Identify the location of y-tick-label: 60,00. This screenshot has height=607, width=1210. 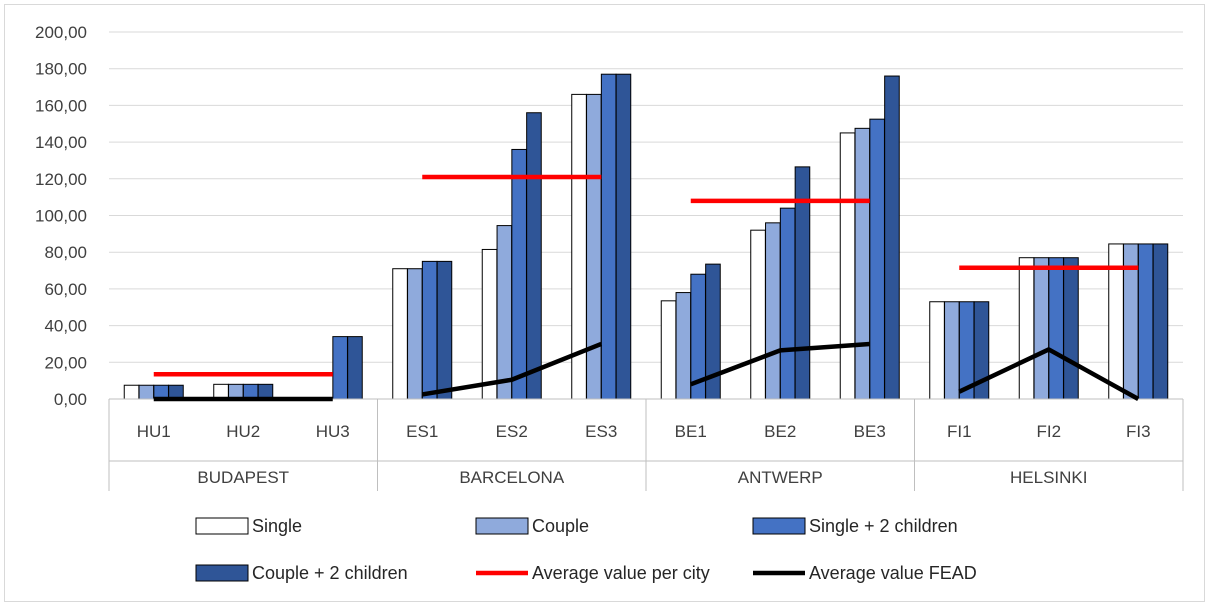
(65, 289).